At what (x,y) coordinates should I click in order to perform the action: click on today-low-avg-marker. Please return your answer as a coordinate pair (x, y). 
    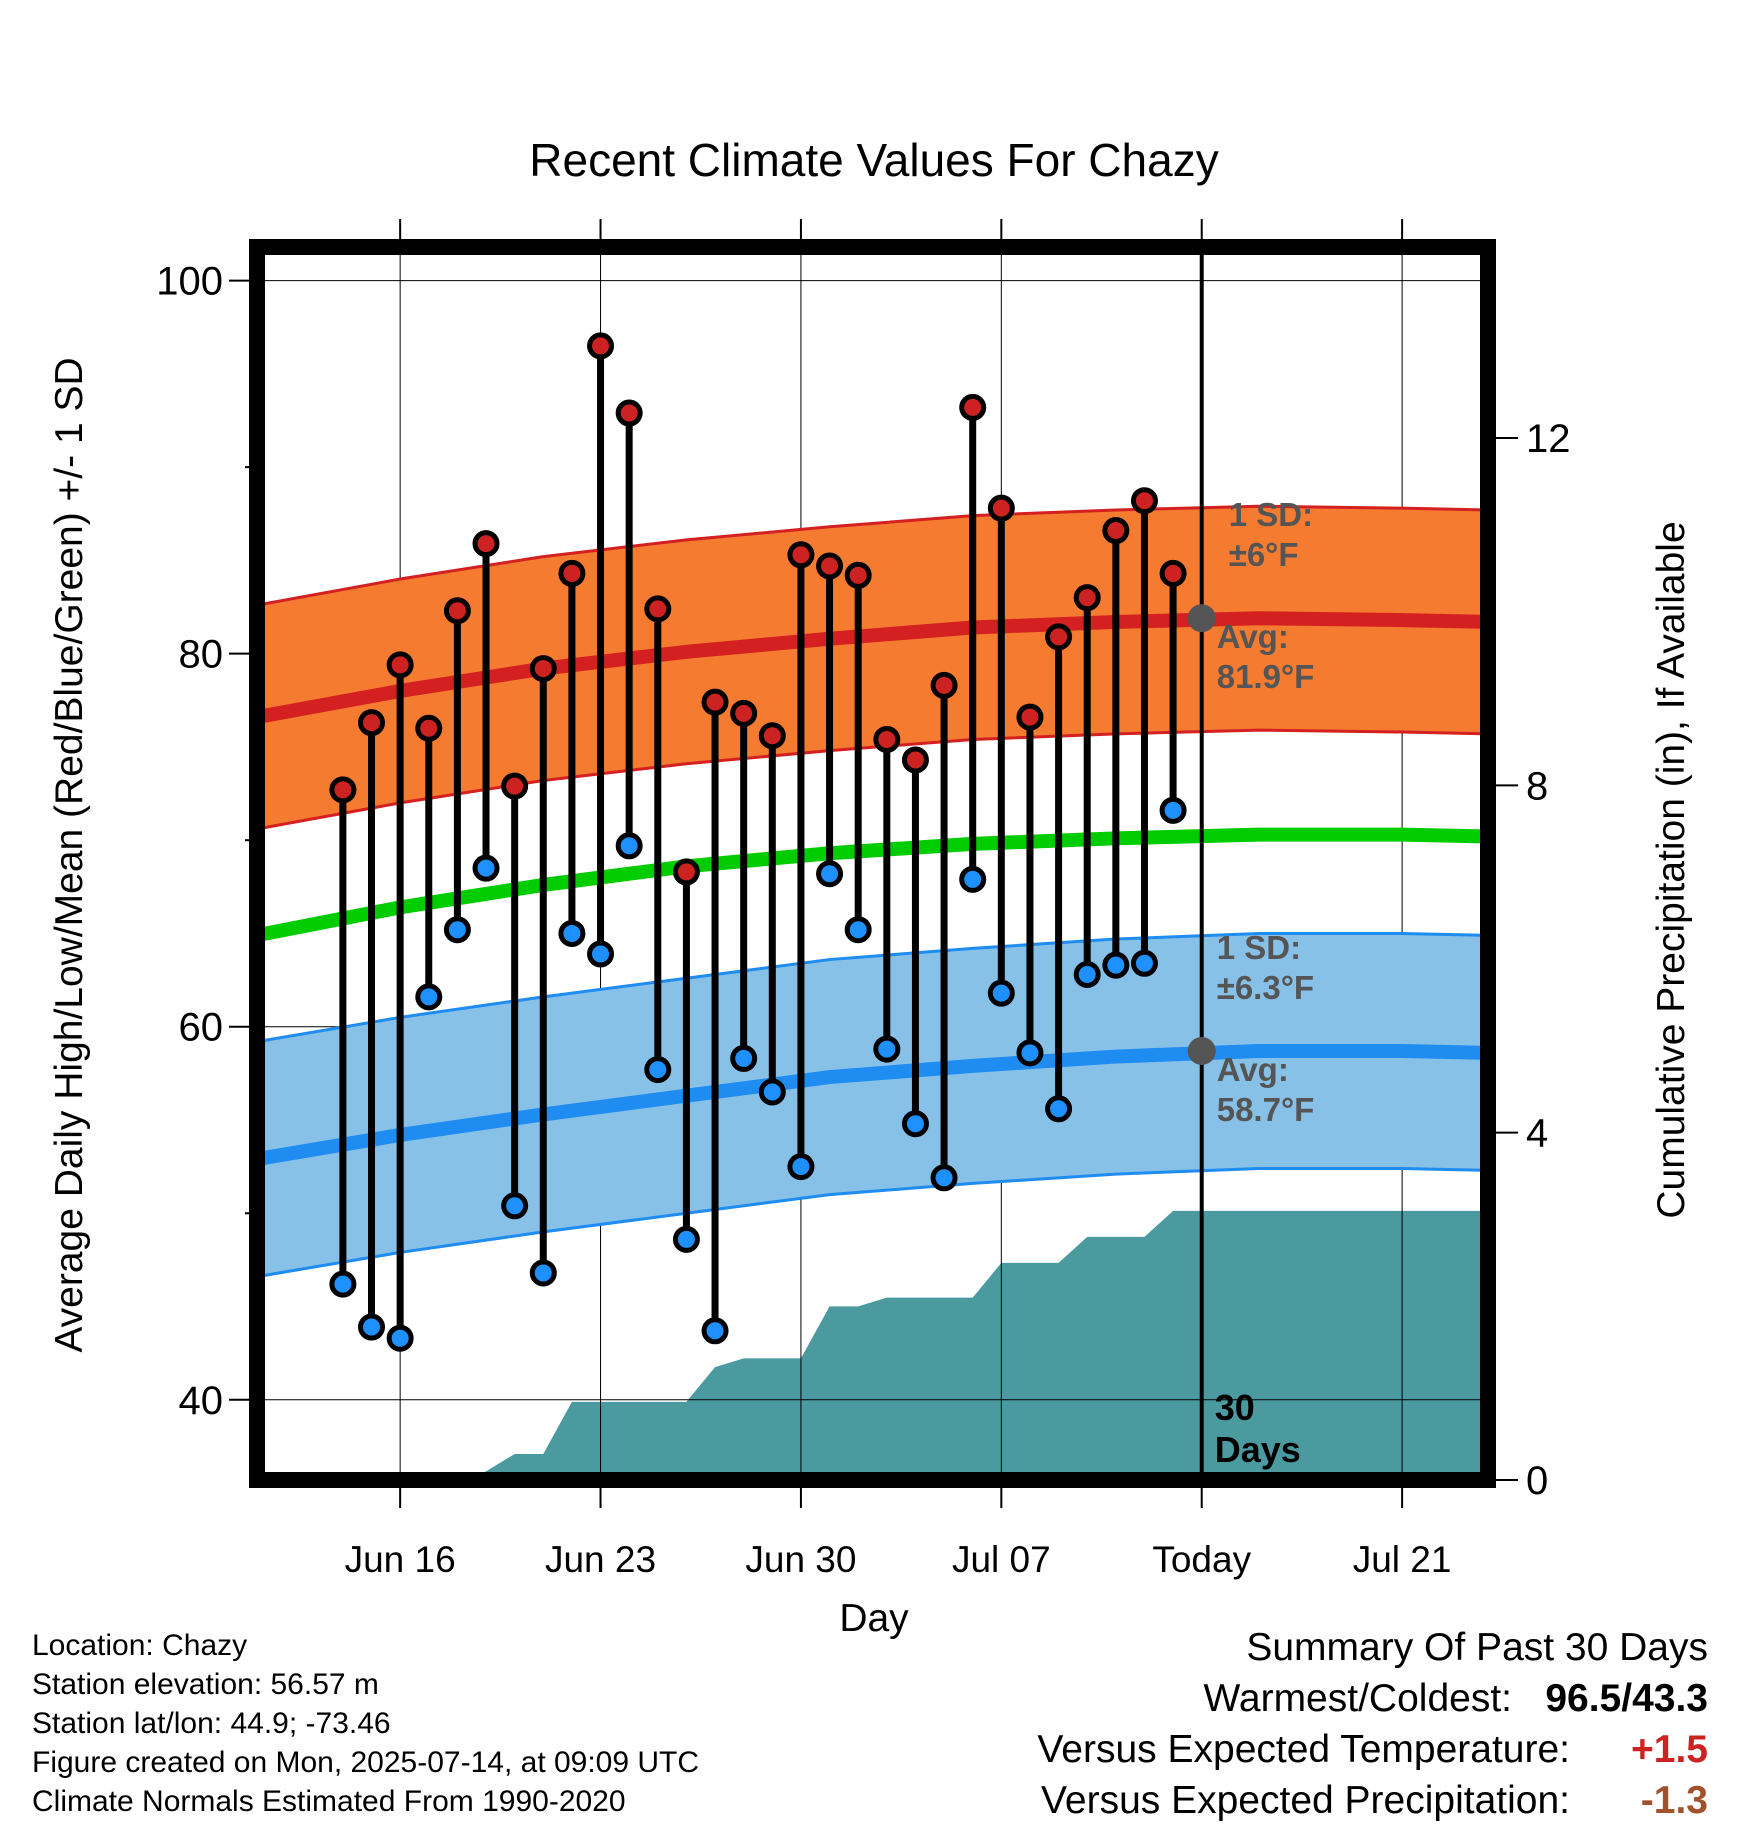
    Looking at the image, I should click on (1201, 1050).